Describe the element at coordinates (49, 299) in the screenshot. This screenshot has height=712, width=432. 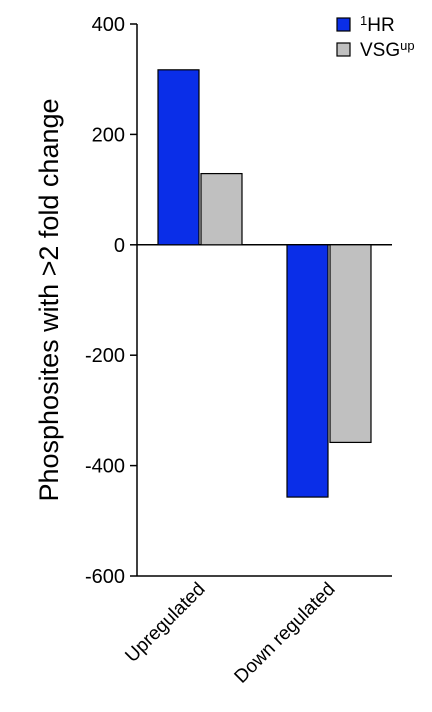
I see `y-axis-label: Phosphosites with >2 fold change` at that location.